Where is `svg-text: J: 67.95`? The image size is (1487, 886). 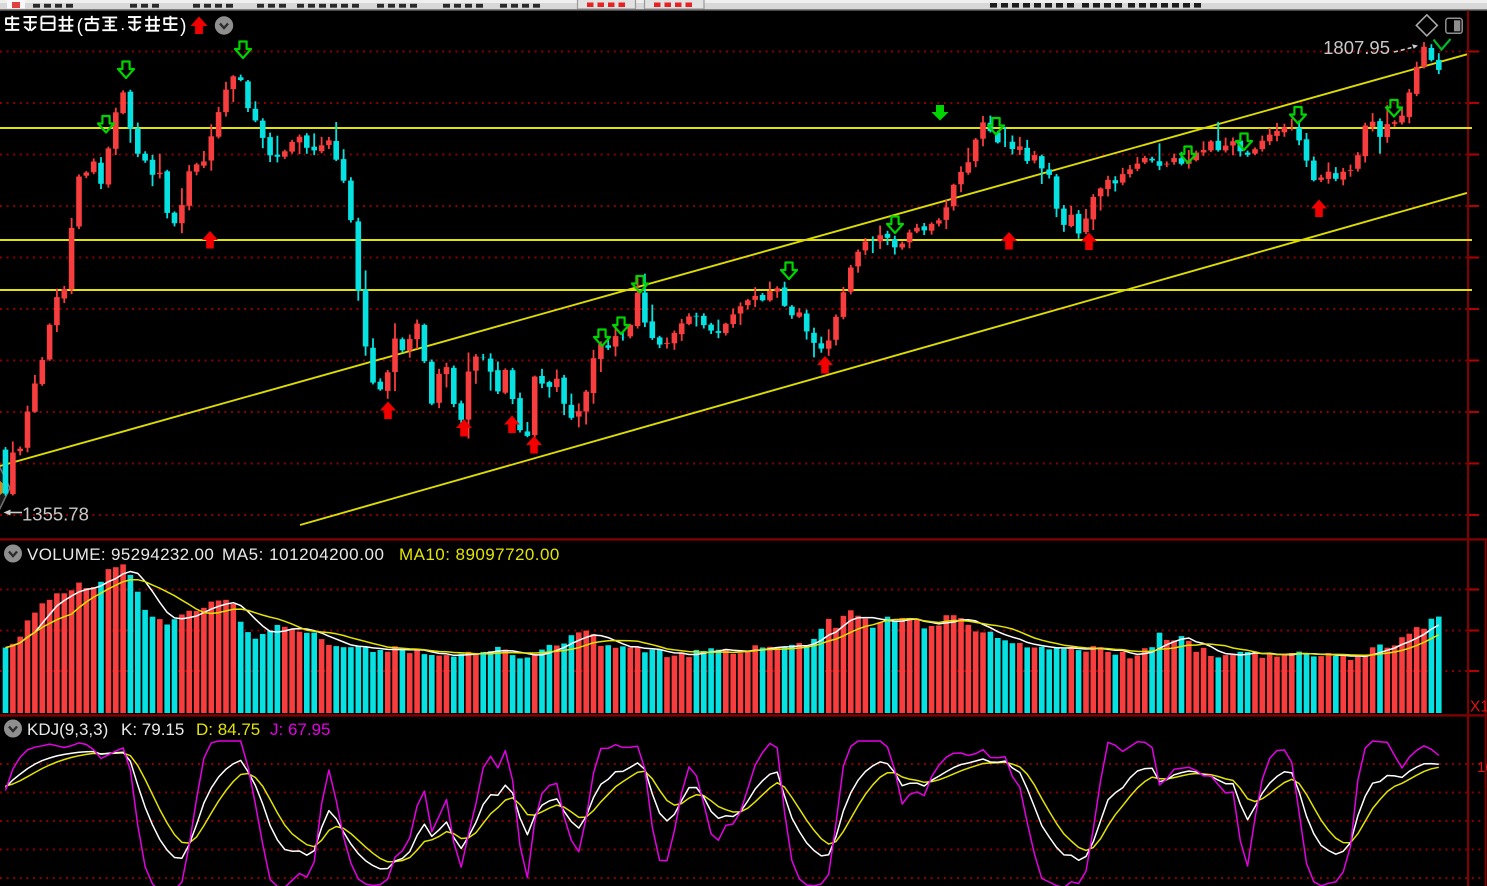 svg-text: J: 67.95 is located at coordinates (300, 729).